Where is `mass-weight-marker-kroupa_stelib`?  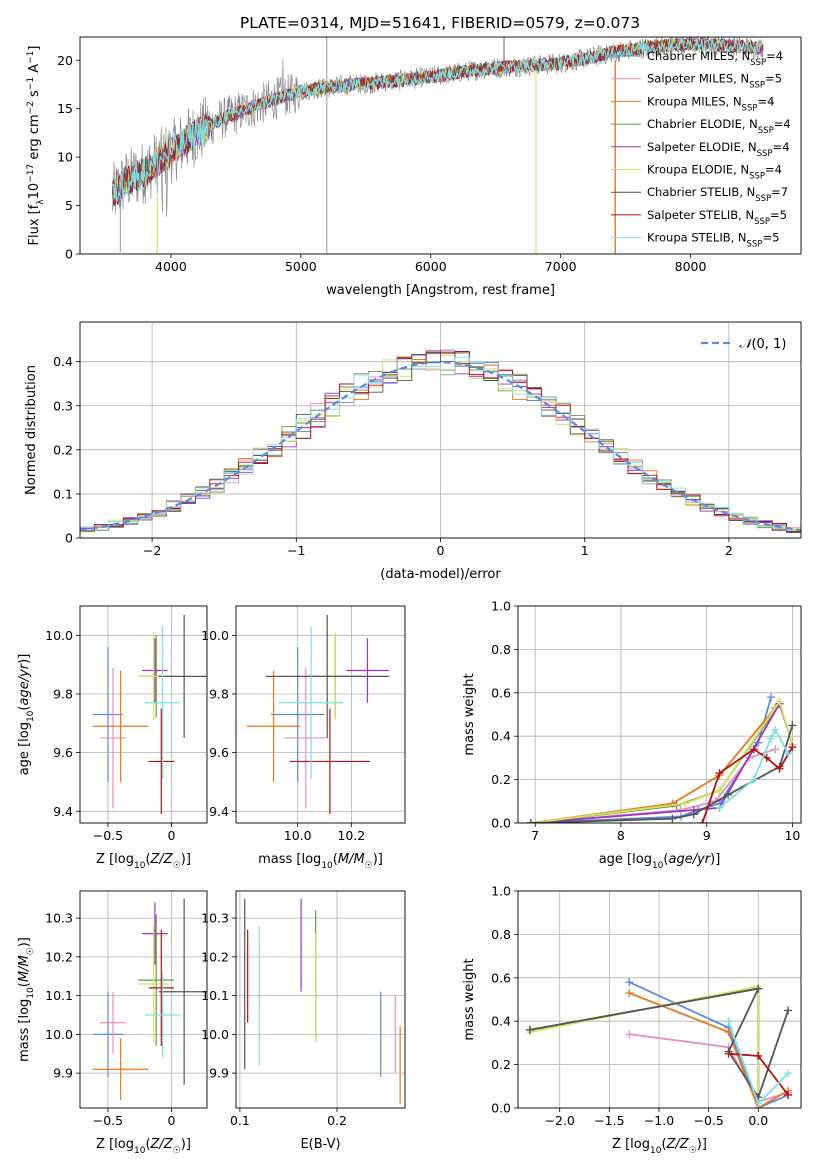
mass-weight-marker-kroupa_stelib is located at coordinates (728, 1021).